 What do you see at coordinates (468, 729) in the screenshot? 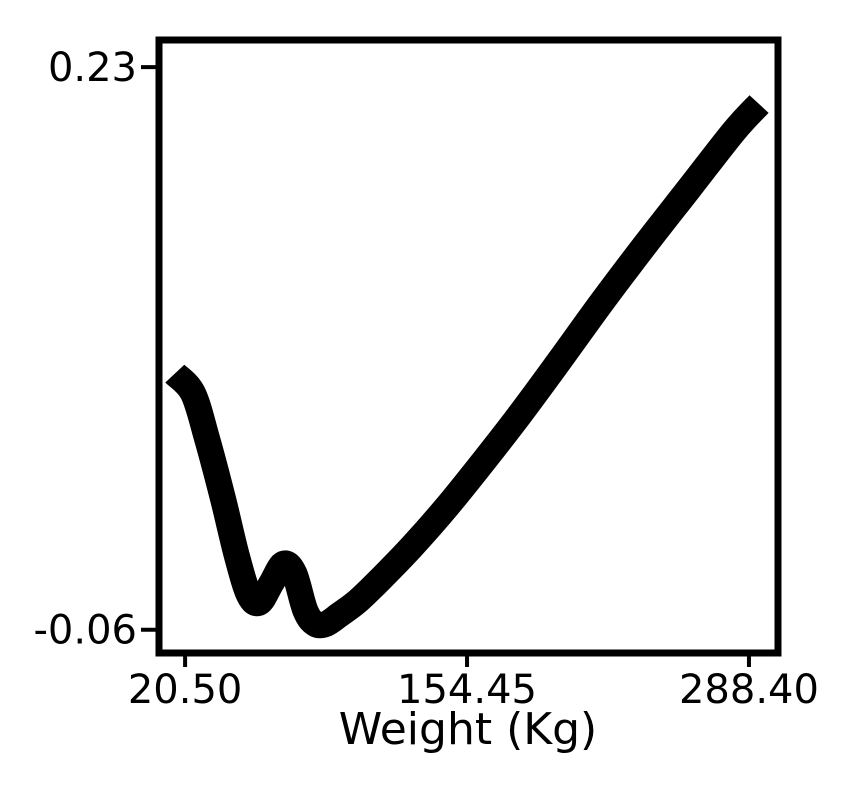
I see `x-axis-label: Weight (Kg)` at bounding box center [468, 729].